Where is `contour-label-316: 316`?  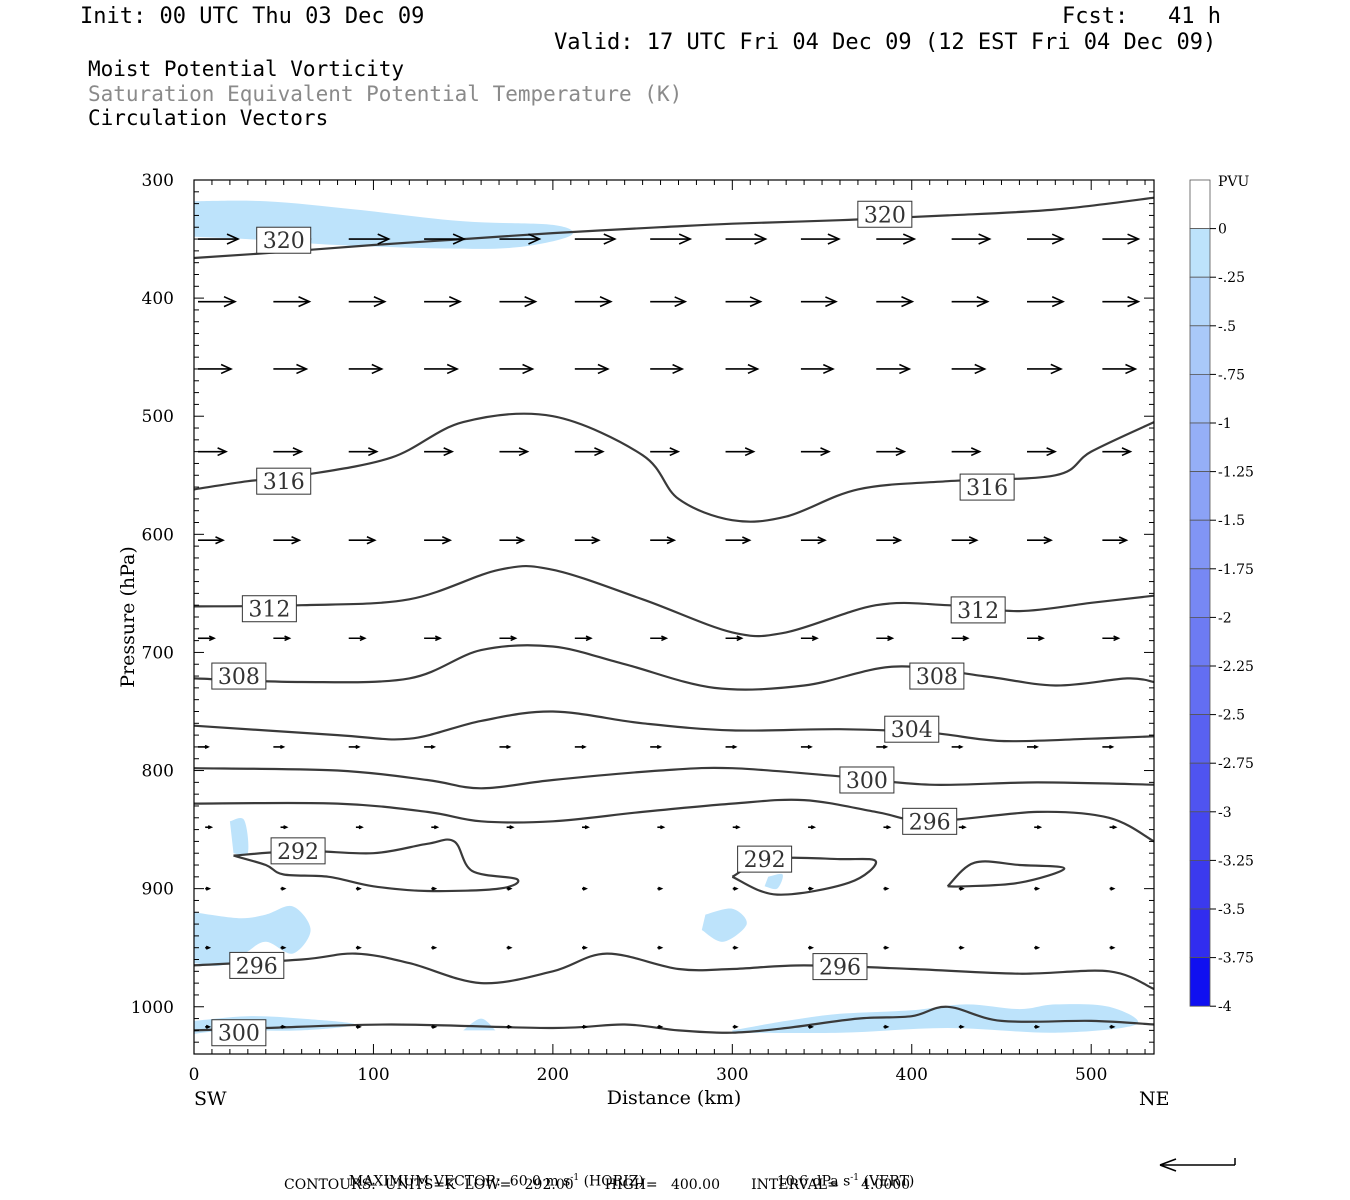
contour-label-316: 316 is located at coordinates (284, 482).